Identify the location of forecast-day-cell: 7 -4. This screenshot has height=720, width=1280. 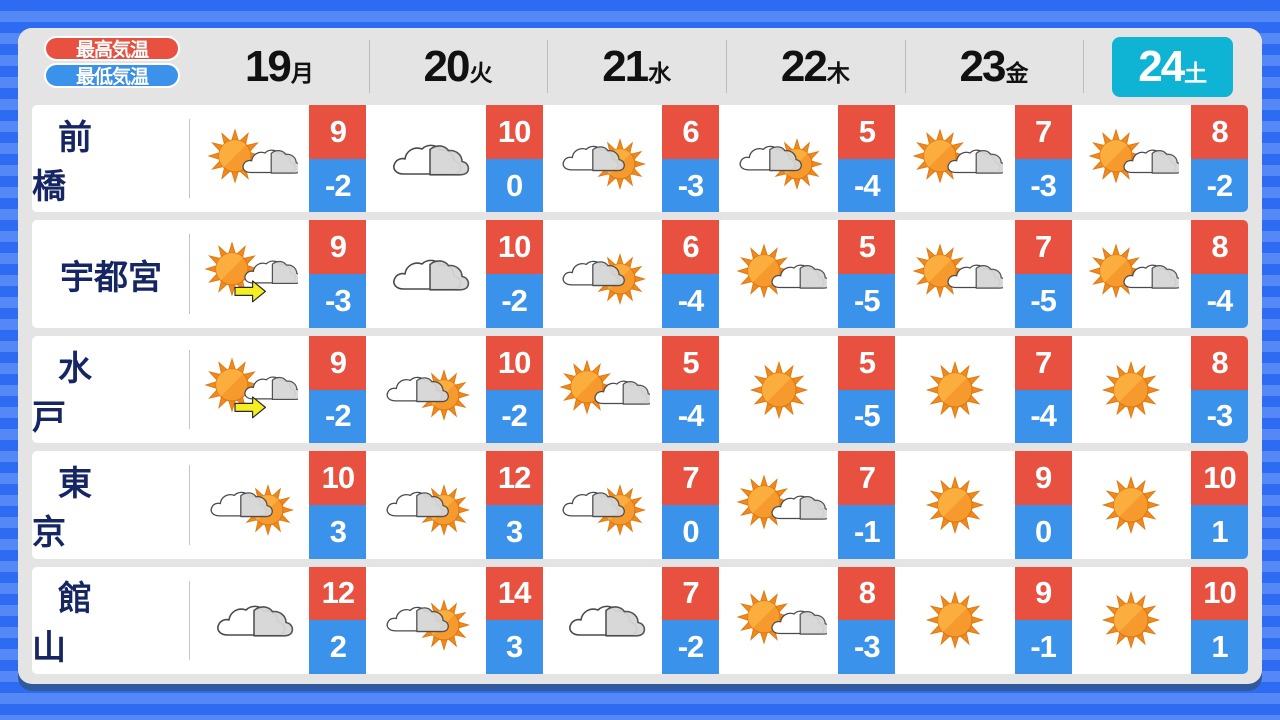
(983, 389).